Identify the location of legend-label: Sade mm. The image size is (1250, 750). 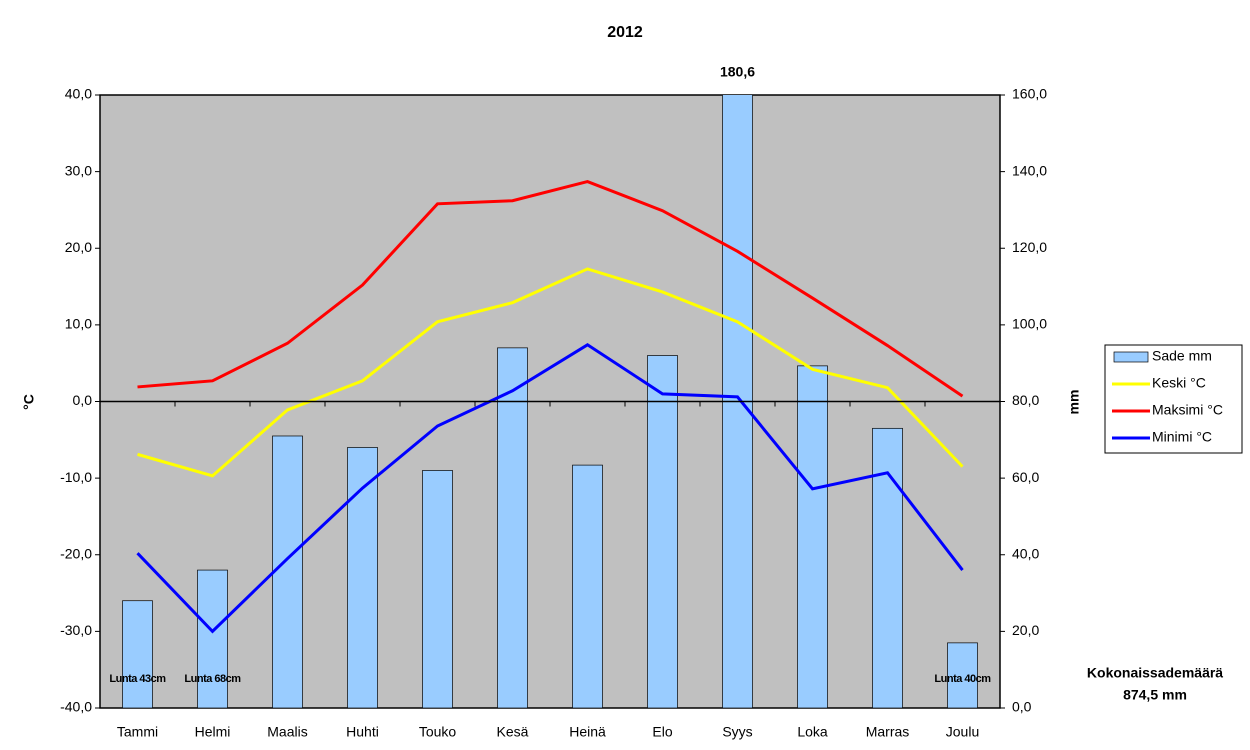
(1182, 356).